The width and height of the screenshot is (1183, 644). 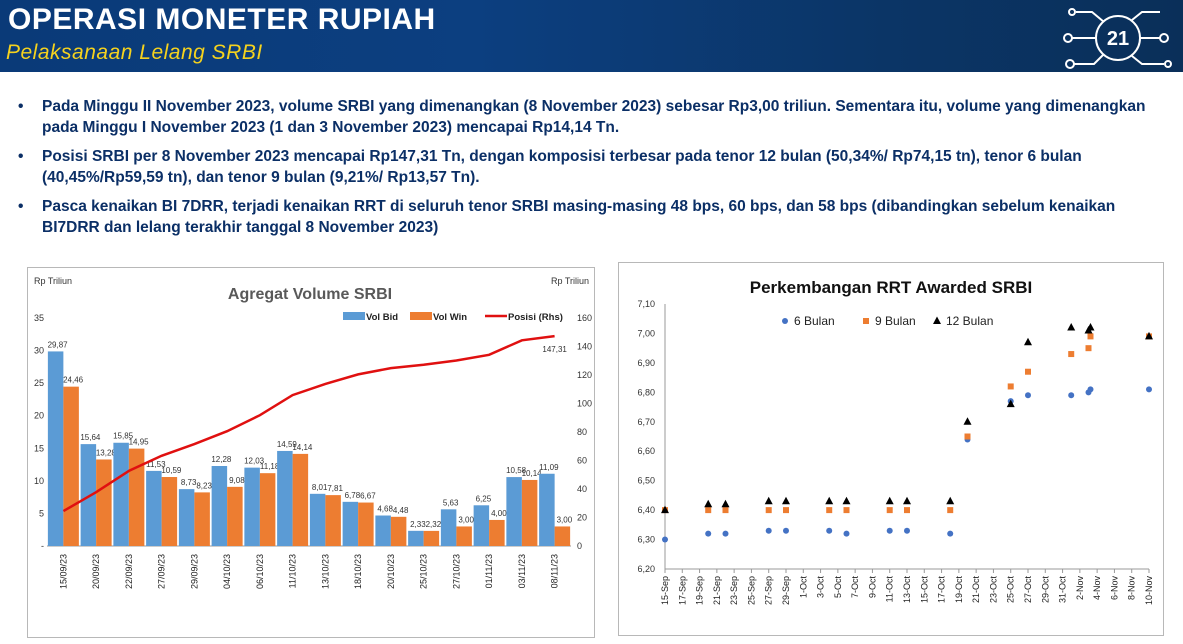 What do you see at coordinates (302, 447) in the screenshot?
I see `data-label-vol-win: 14,14` at bounding box center [302, 447].